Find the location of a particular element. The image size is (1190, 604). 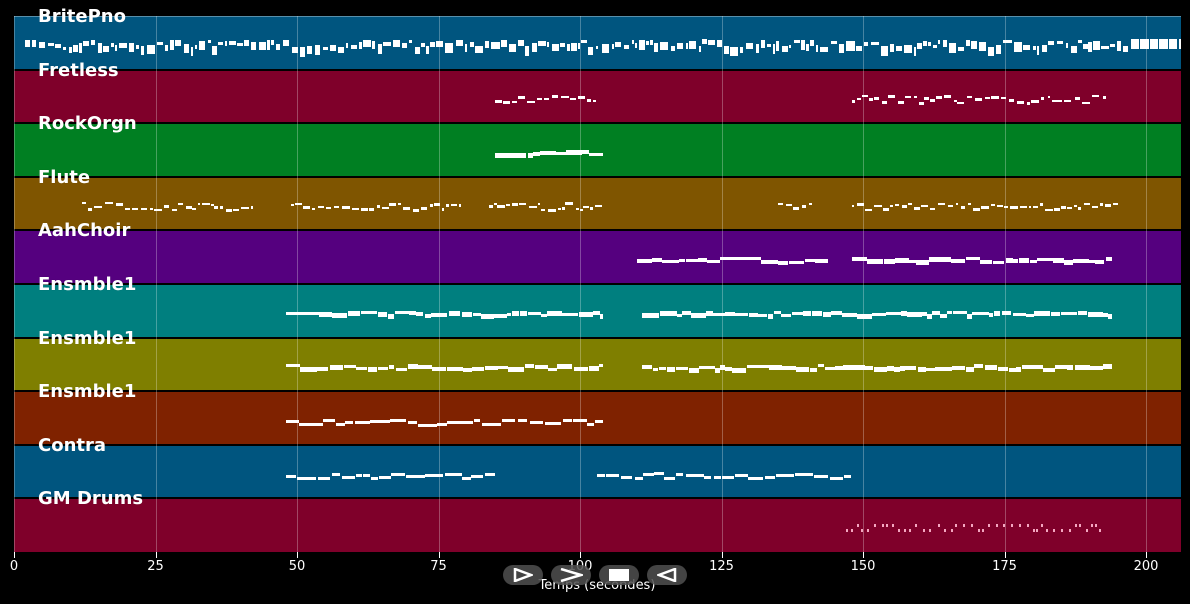

x-tick is located at coordinates (156, 555).